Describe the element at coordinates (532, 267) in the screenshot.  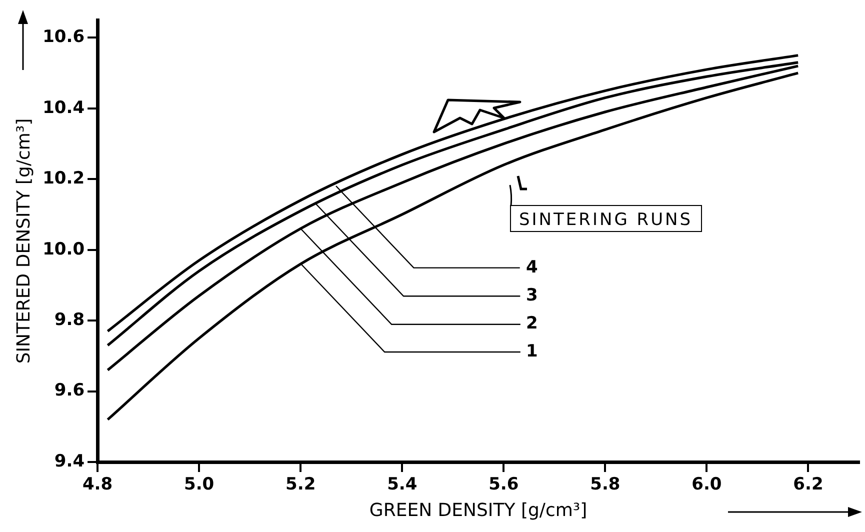
I see `annotation: 4` at that location.